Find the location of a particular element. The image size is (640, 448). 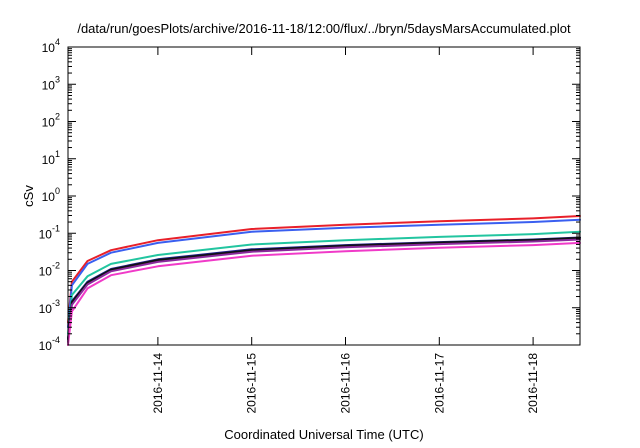

x-tick-label: 2016-11-15 is located at coordinates (252, 383).